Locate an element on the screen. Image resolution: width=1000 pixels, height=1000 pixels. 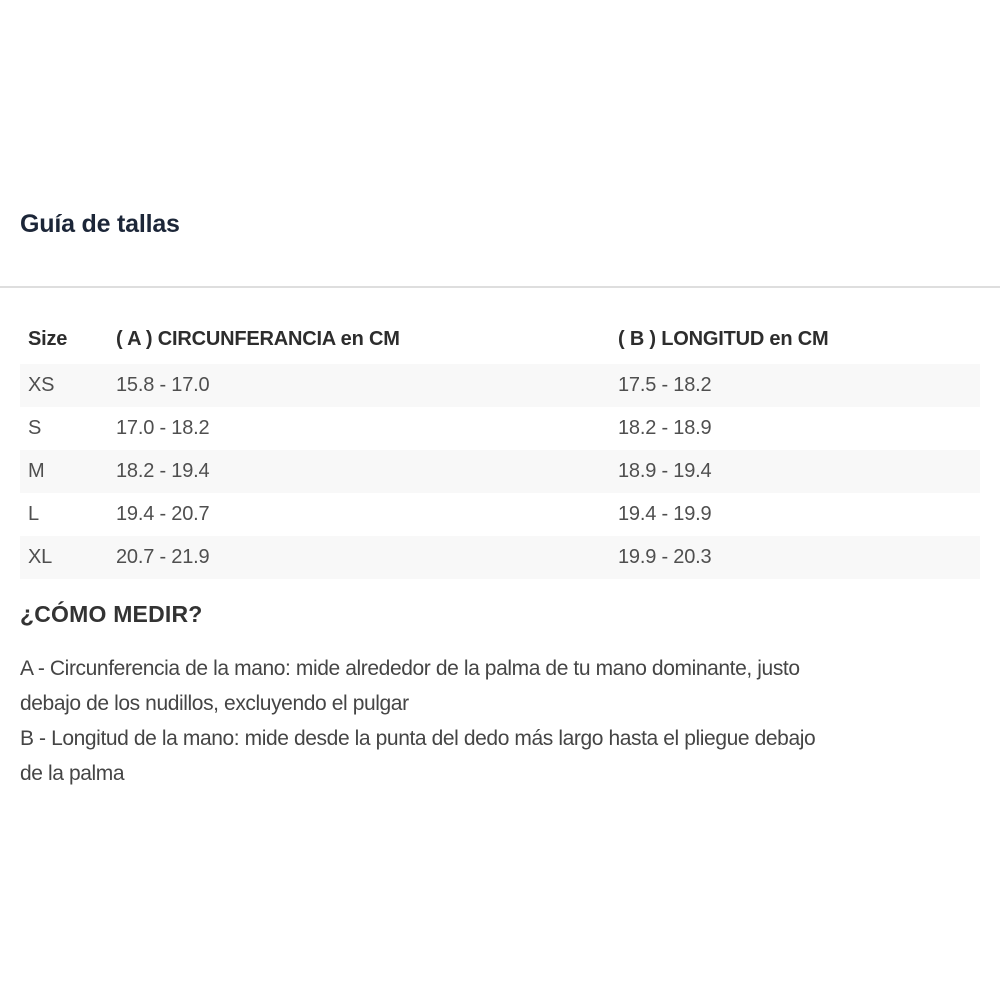
circumference-cell: 17.0 - 18.2 is located at coordinates (163, 428).